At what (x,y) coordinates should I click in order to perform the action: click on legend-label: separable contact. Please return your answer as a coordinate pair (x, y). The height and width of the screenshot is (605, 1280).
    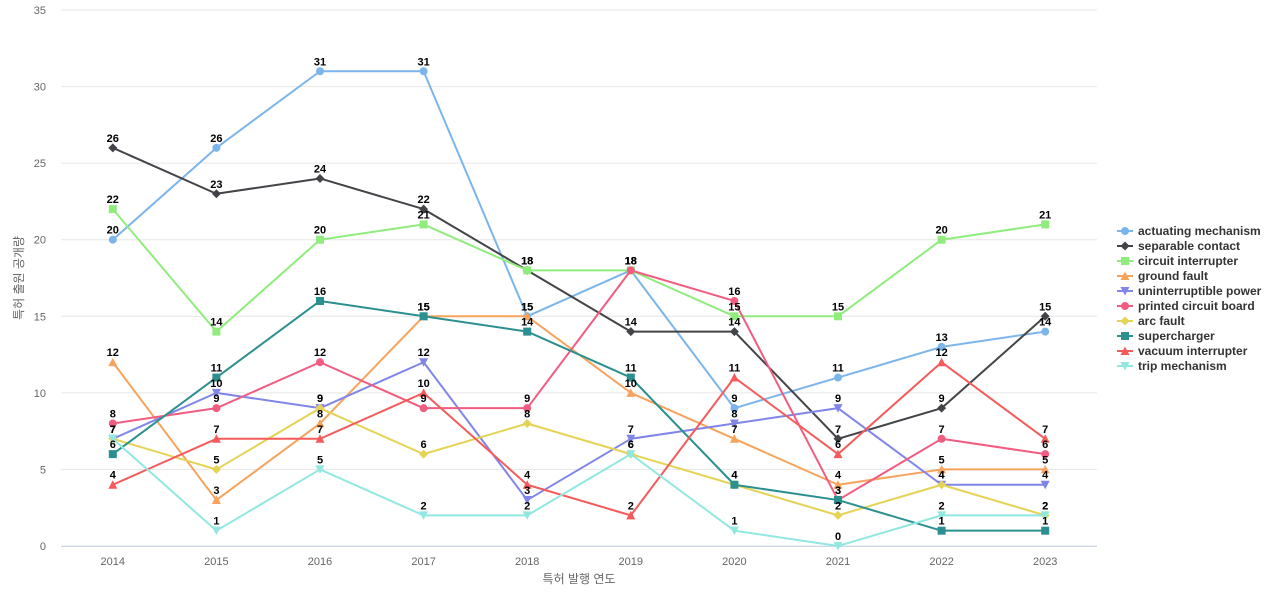
    Looking at the image, I should click on (1189, 246).